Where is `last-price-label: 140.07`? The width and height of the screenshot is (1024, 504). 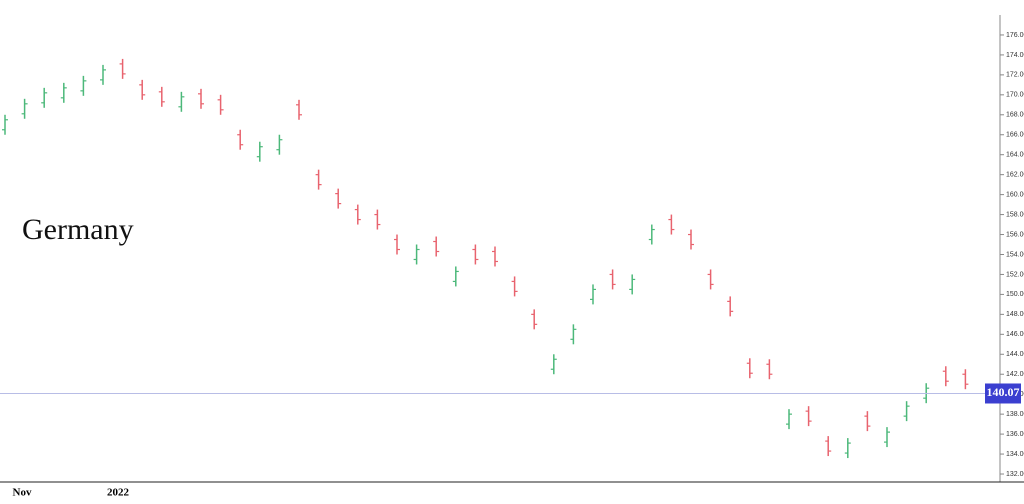 last-price-label: 140.07 is located at coordinates (1003, 392).